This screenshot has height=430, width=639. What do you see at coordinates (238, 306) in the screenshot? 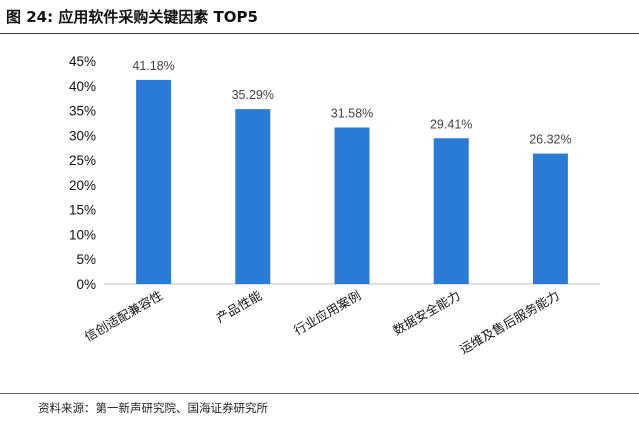
I see `category-label: 产品性能` at bounding box center [238, 306].